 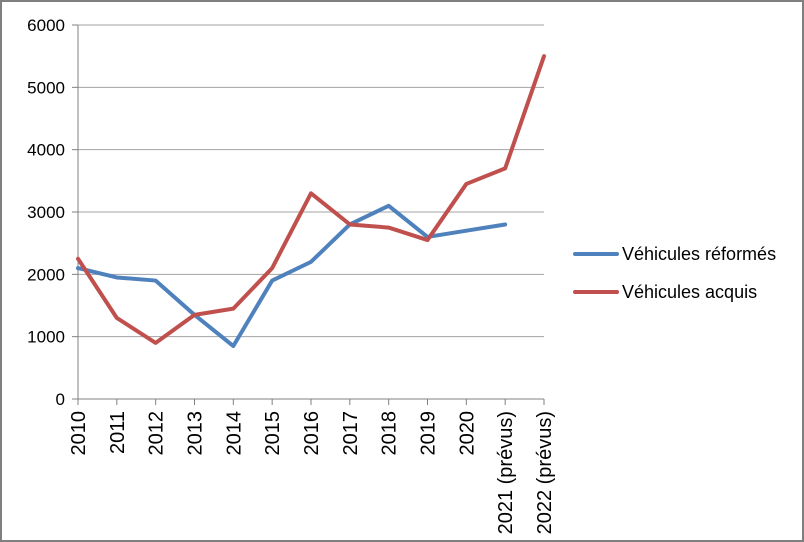 What do you see at coordinates (46, 150) in the screenshot?
I see `y-axis-tick-label: 4000` at bounding box center [46, 150].